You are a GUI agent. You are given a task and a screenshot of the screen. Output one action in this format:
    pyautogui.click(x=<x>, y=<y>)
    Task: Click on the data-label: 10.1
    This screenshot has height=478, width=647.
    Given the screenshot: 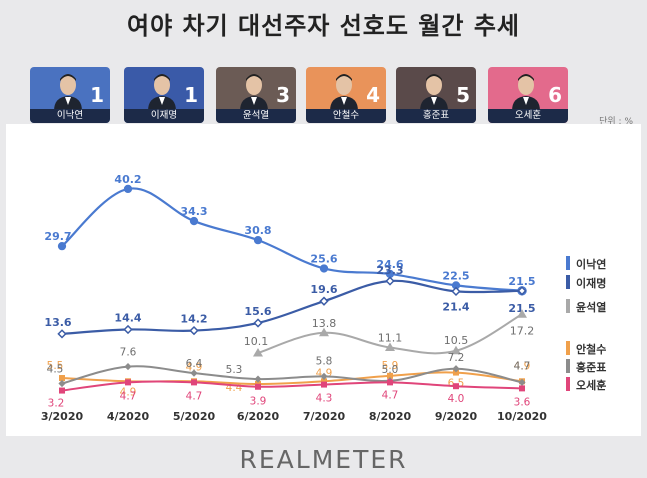 What is the action you would take?
    pyautogui.click(x=256, y=341)
    